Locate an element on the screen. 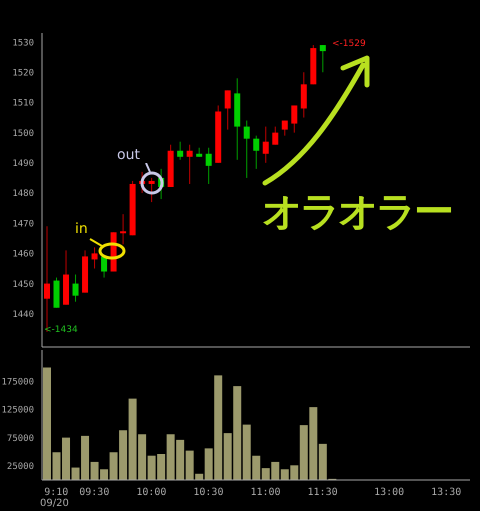  y-tick-label: 125000 is located at coordinates (17, 411).